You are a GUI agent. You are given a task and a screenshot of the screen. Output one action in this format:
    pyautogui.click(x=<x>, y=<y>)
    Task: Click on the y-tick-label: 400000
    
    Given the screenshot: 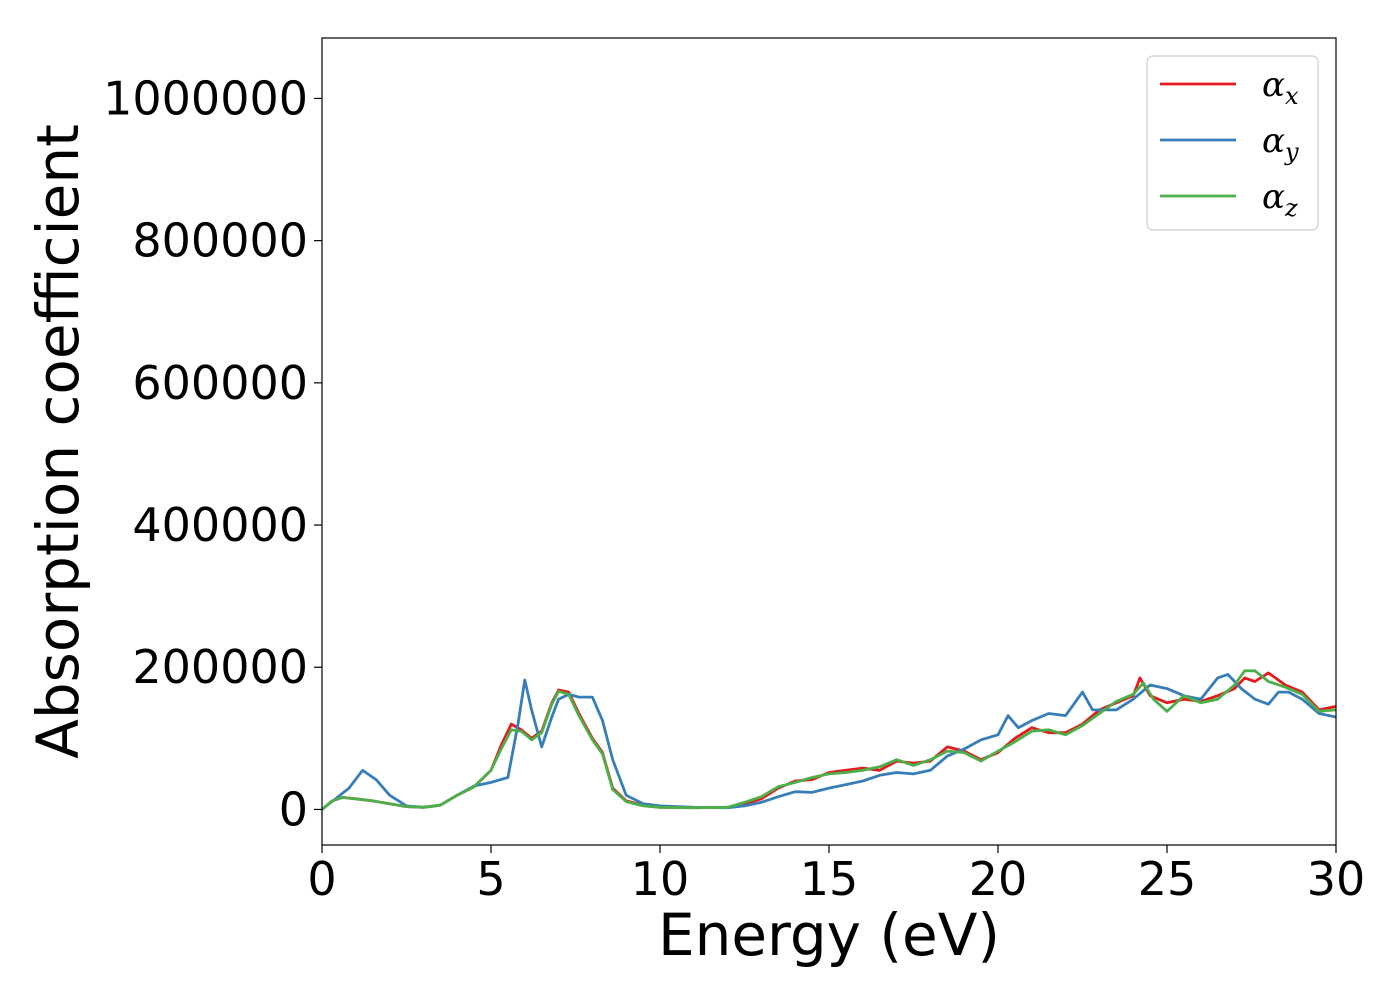 What is the action you would take?
    pyautogui.click(x=220, y=525)
    